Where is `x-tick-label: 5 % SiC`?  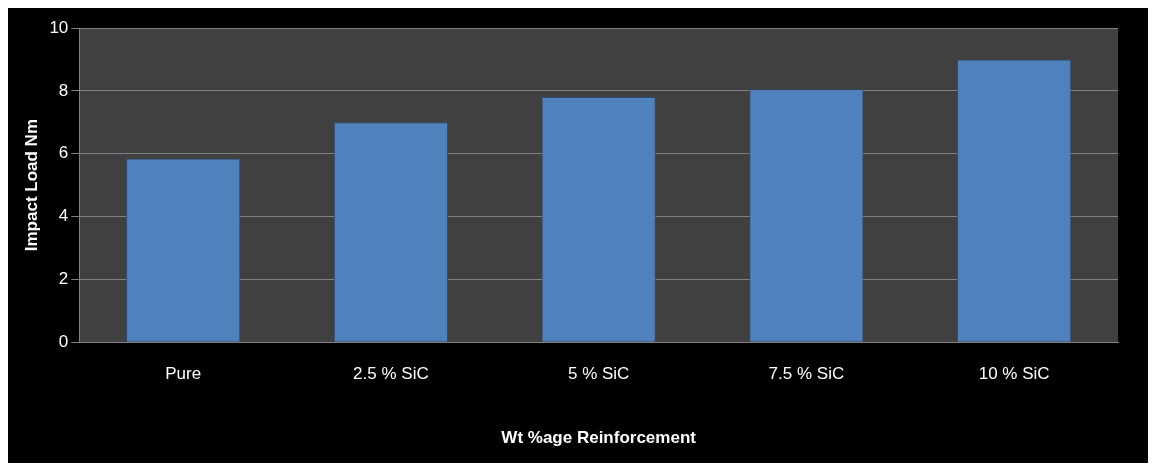 x-tick-label: 5 % SiC is located at coordinates (598, 374).